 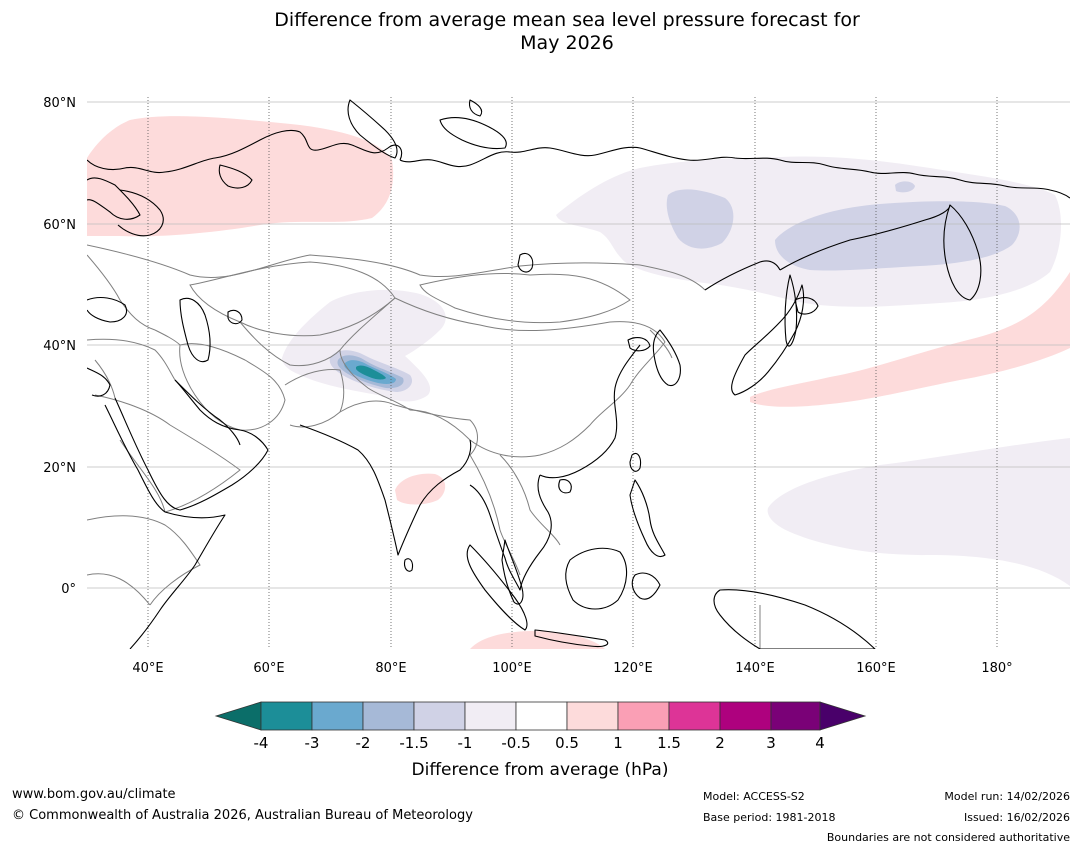 I want to click on colorbar-tick-label: -1.5, so click(x=413, y=743).